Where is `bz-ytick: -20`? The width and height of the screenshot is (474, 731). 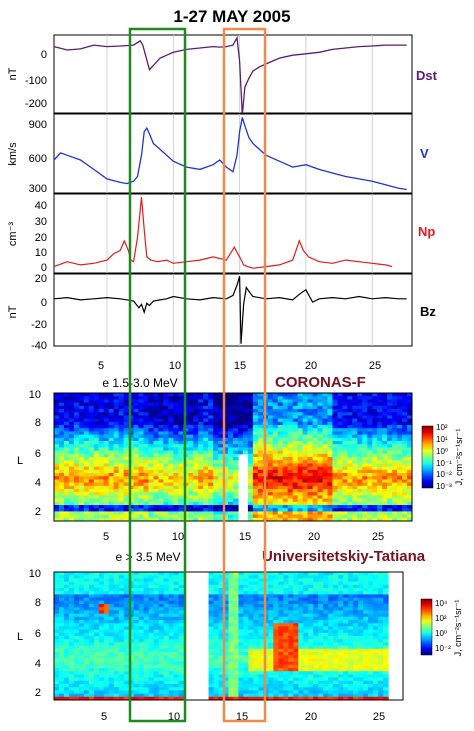
bz-ytick: -20 is located at coordinates (39, 325).